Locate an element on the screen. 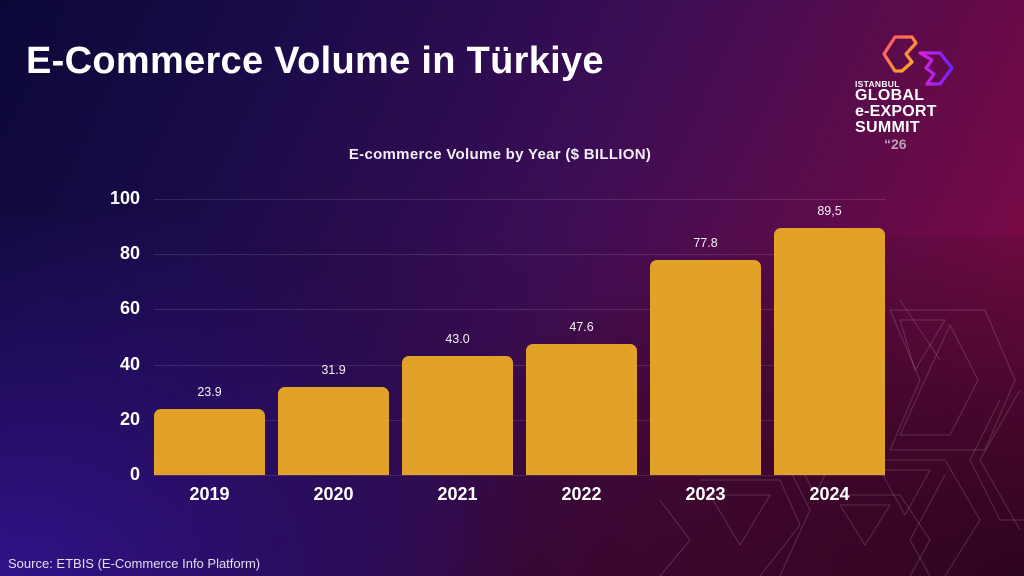 The width and height of the screenshot is (1024, 576). logo-eexport-text: e-EXPORT is located at coordinates (896, 111).